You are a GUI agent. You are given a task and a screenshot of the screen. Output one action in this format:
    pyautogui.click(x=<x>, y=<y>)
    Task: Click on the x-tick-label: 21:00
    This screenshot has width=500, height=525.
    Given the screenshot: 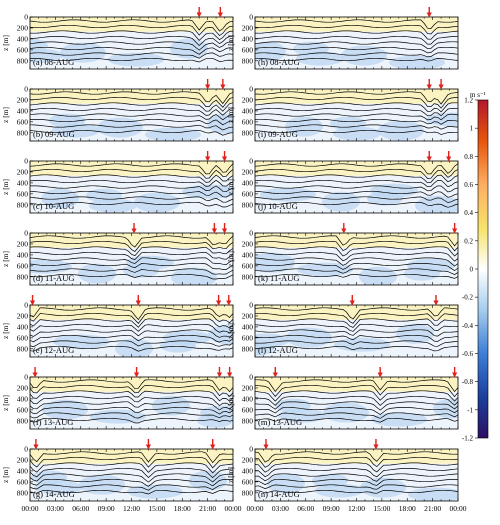 What is the action you would take?
    pyautogui.click(x=432, y=508)
    